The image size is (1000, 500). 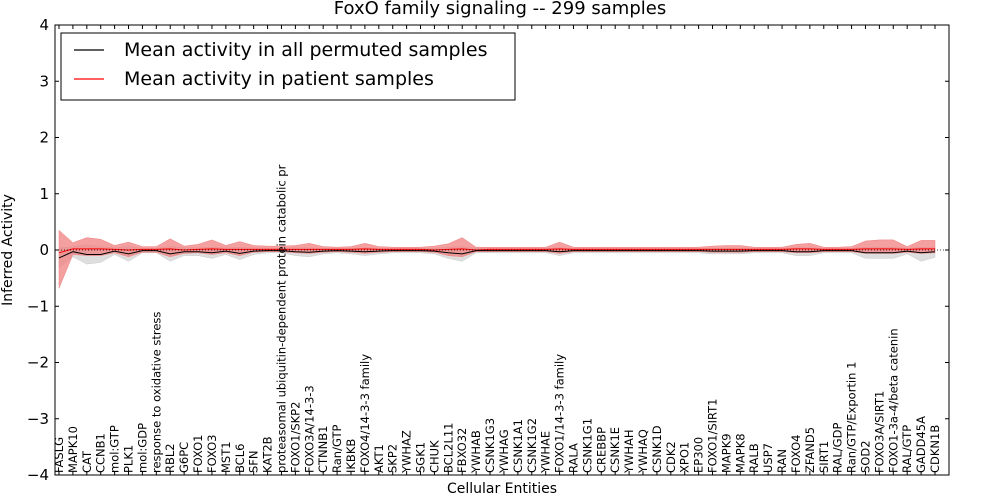 I want to click on x-tick-label: ZFAND5, so click(x=810, y=450).